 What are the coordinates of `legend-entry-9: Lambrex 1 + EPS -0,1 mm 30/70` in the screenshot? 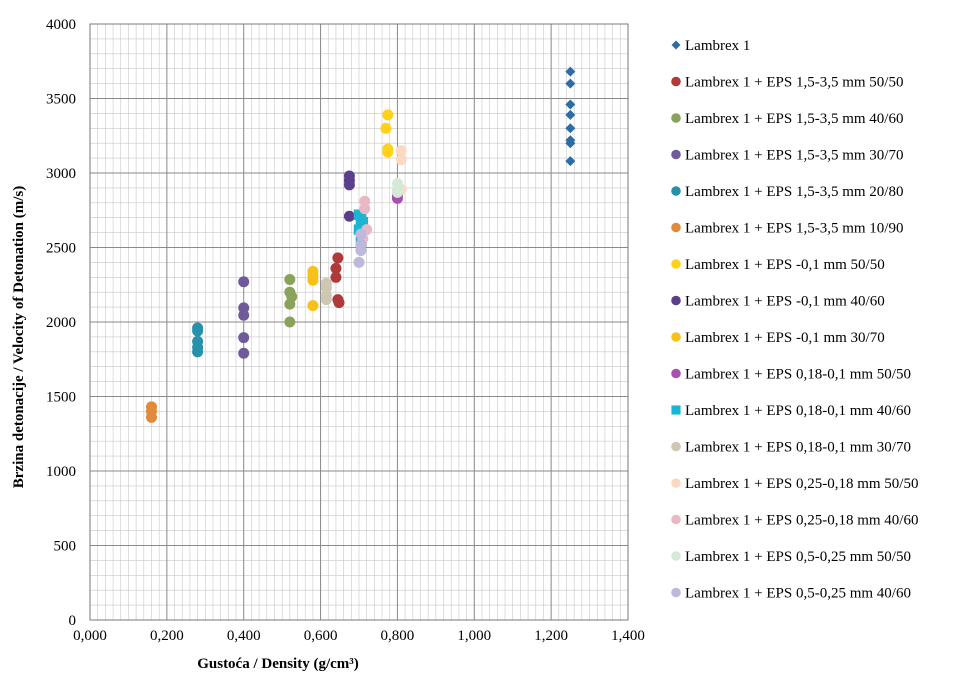 It's located at (785, 338).